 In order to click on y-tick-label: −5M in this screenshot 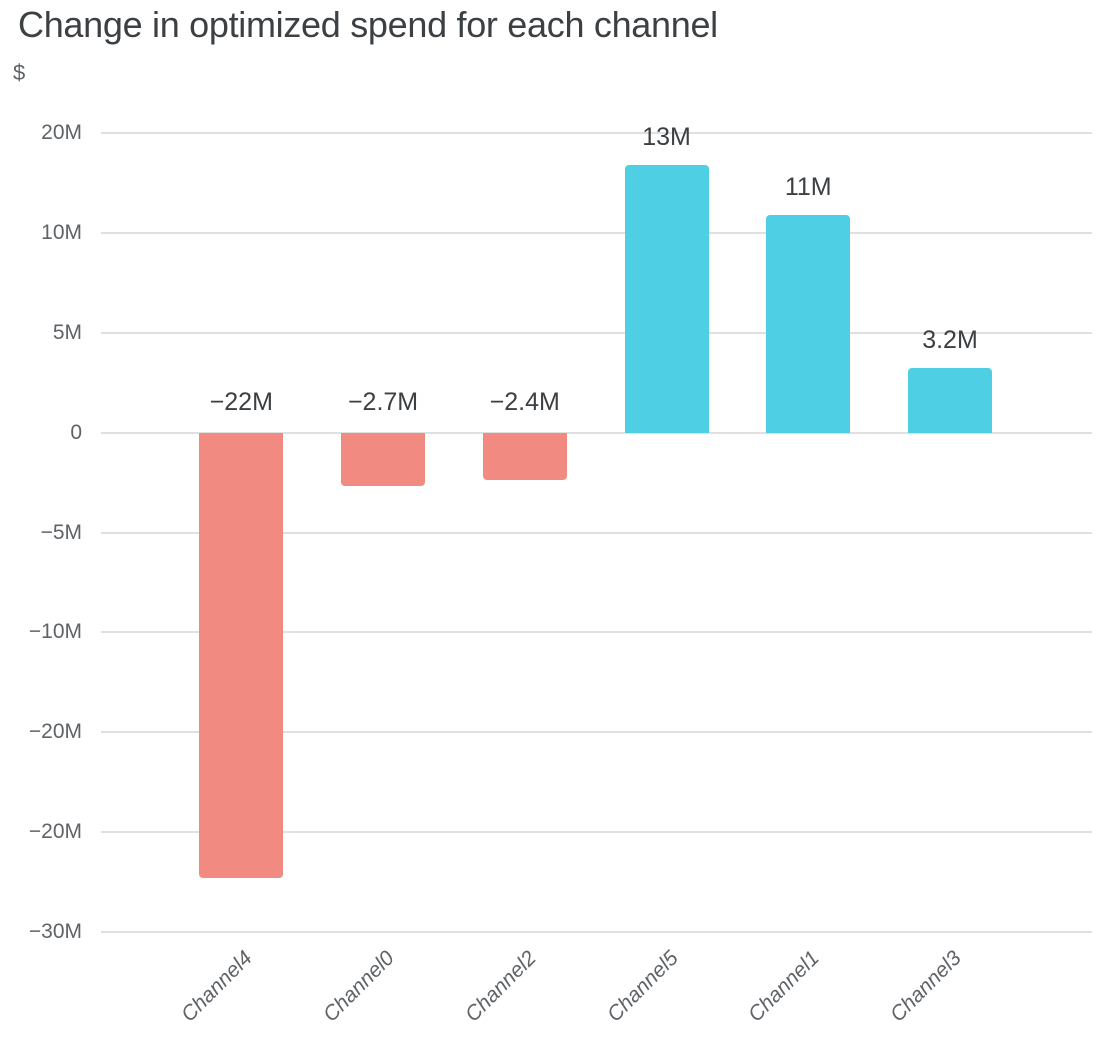, I will do `click(61, 532)`.